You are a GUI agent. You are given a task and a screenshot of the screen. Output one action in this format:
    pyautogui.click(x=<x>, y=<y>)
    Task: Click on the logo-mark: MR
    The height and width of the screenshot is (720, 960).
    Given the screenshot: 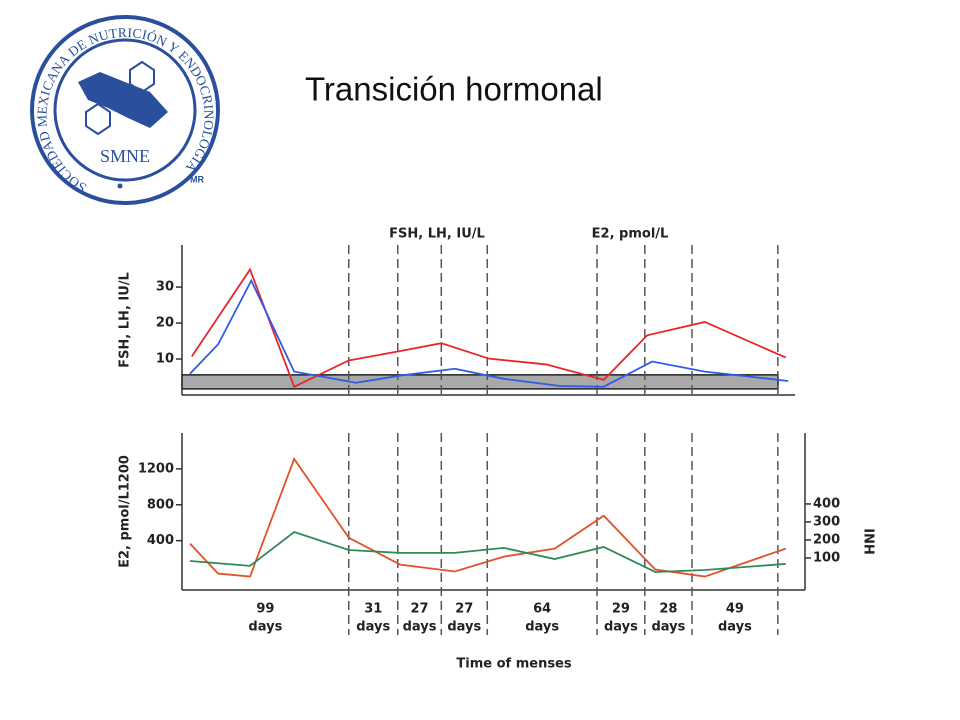 What is the action you would take?
    pyautogui.click(x=197, y=179)
    